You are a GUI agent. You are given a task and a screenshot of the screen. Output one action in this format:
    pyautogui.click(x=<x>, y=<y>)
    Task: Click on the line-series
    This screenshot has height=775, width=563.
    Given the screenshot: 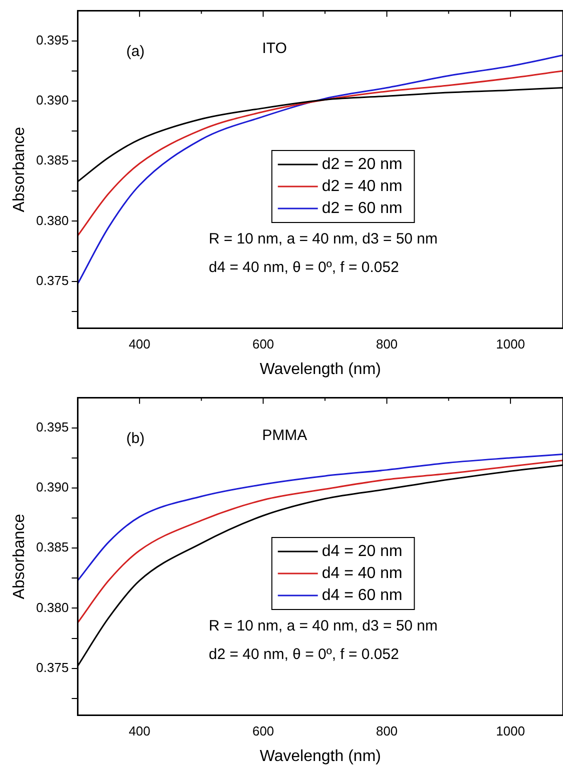 What is the action you would take?
    pyautogui.click(x=319, y=518)
    